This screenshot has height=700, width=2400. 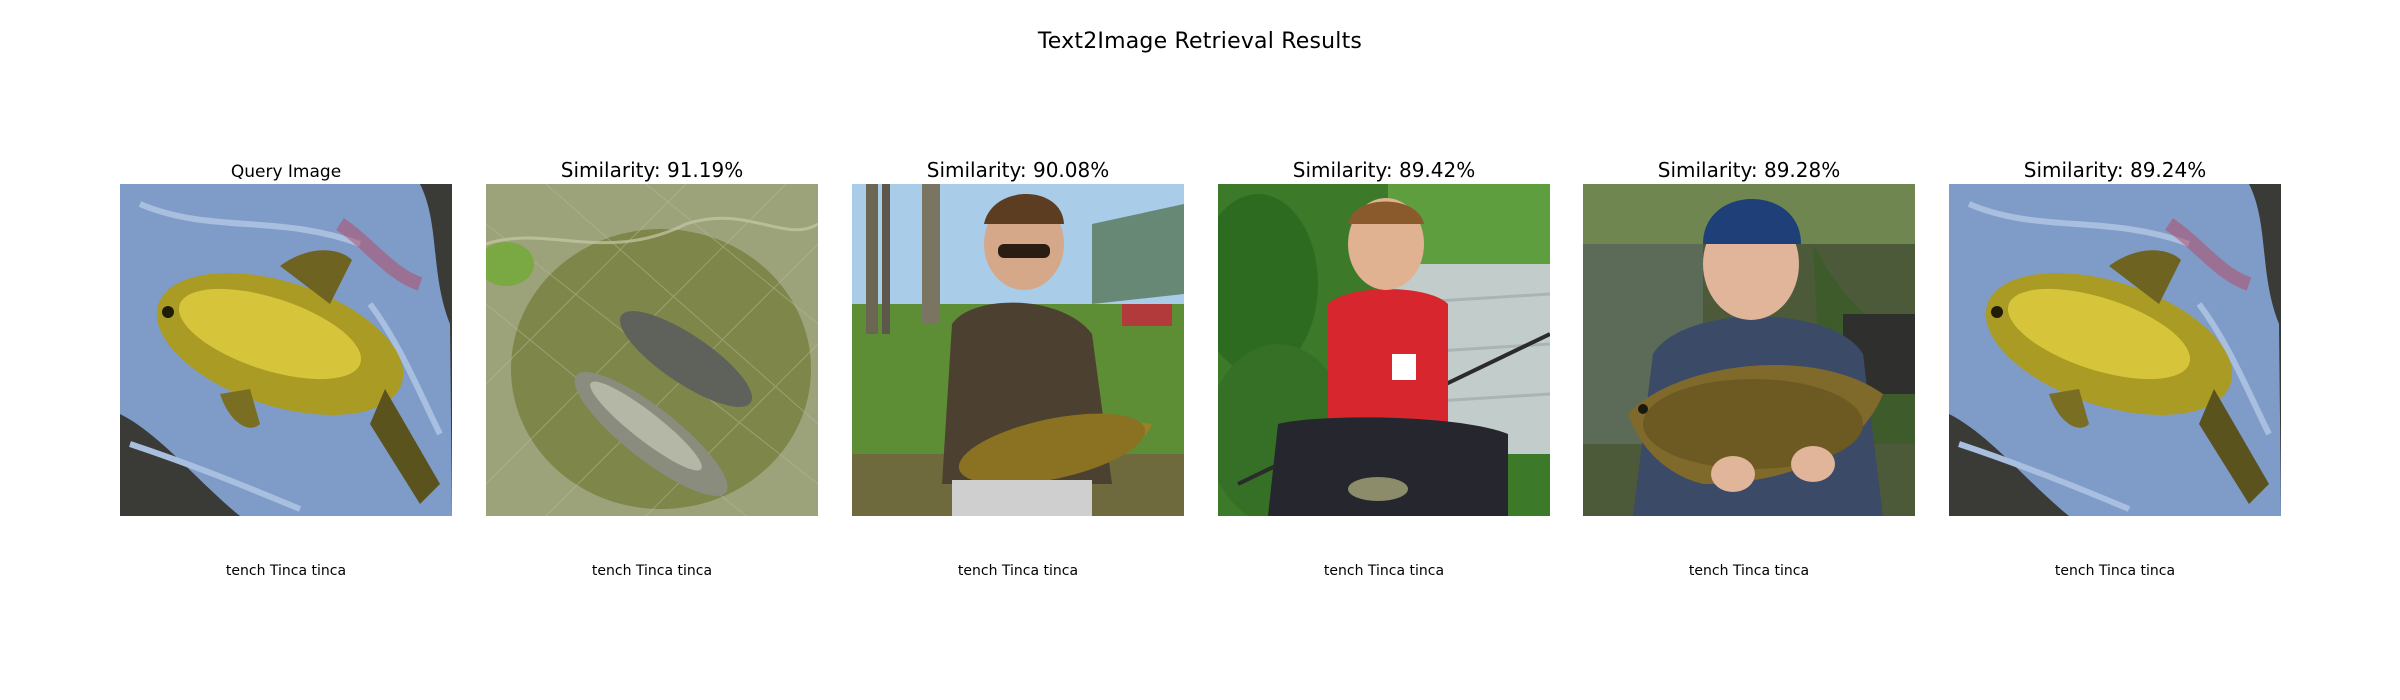 I want to click on man-in-beanie-holding-fish-image, so click(x=1749, y=350).